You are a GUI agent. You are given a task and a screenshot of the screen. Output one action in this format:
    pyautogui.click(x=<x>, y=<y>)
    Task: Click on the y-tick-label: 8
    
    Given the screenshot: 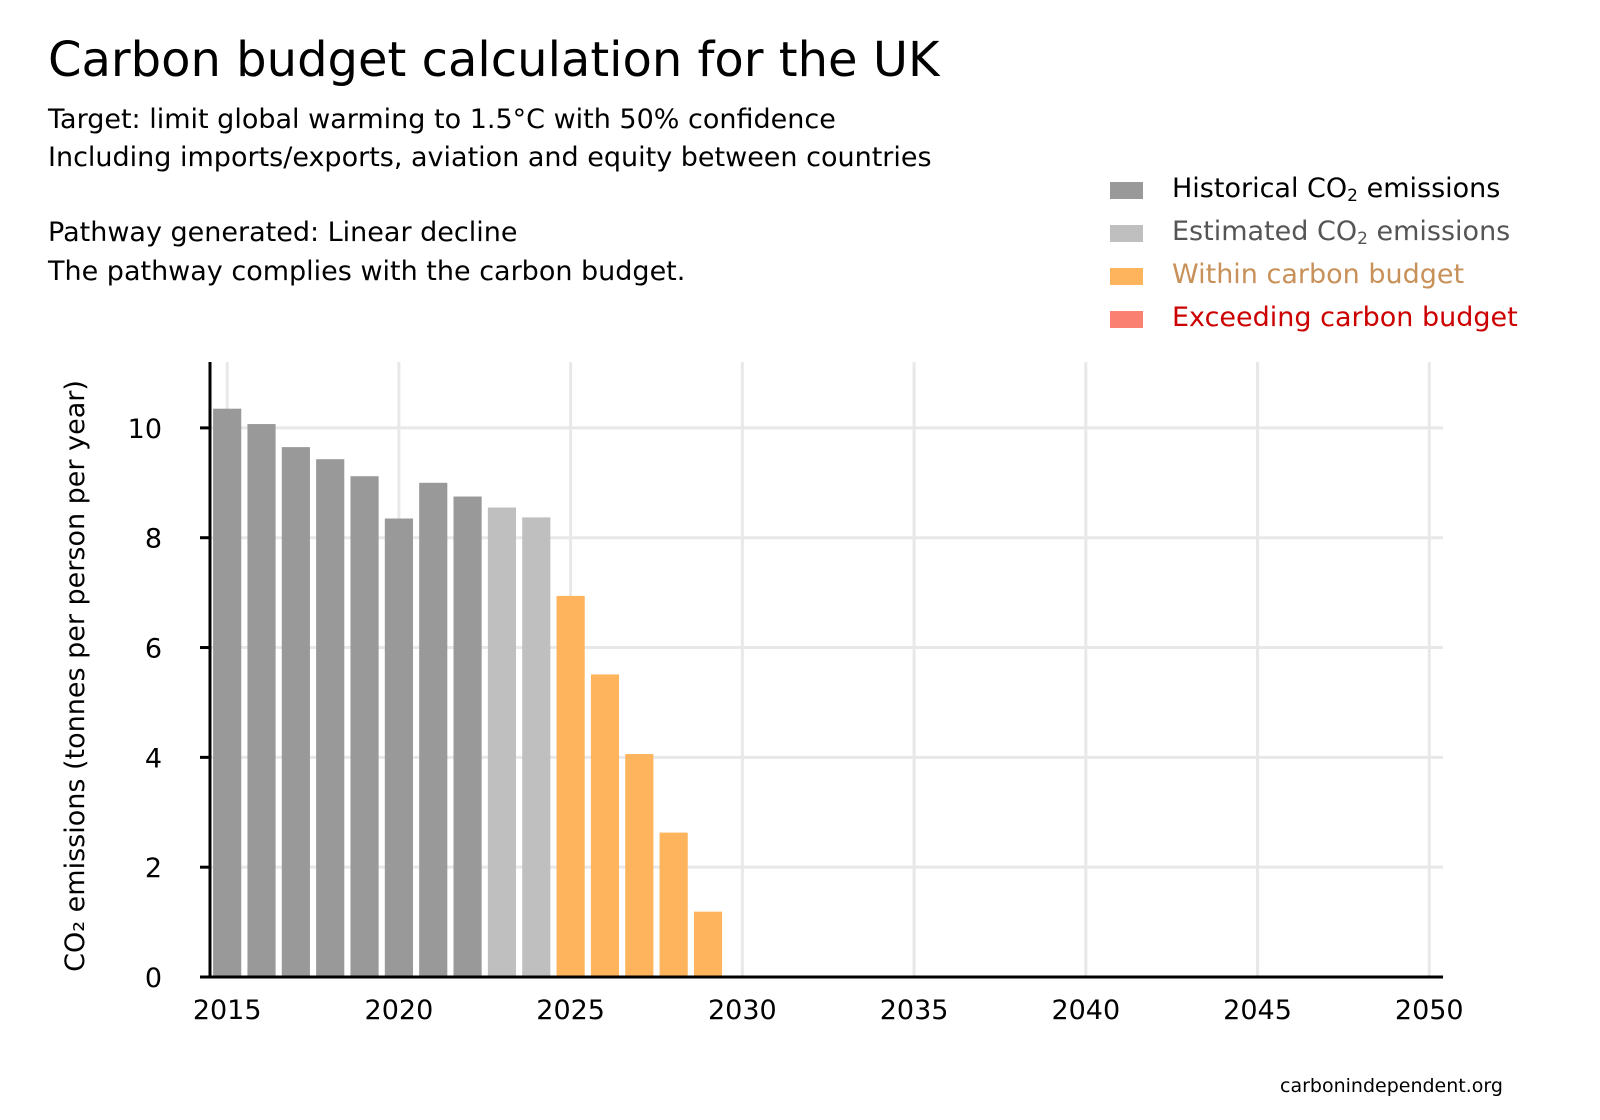 What is the action you would take?
    pyautogui.click(x=153, y=539)
    